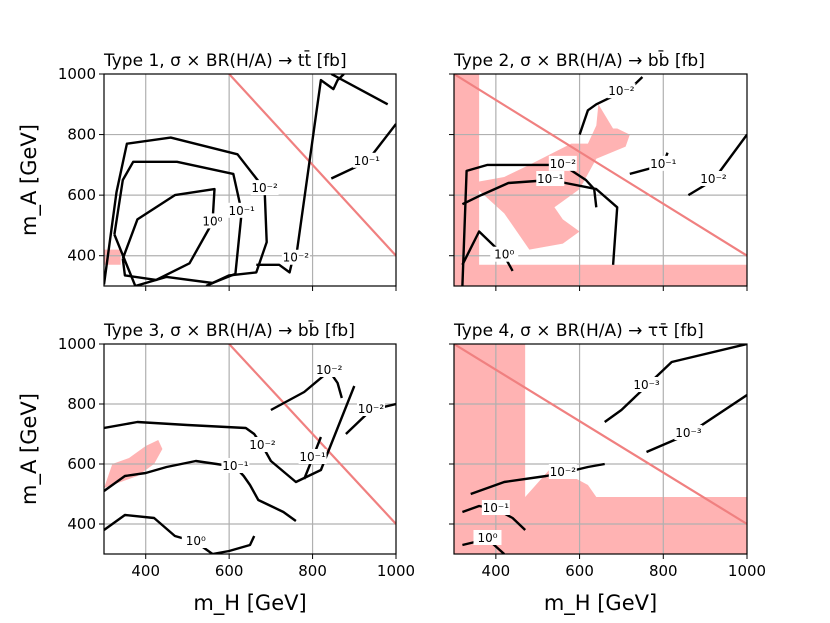 This screenshot has height=623, width=830. I want to click on plot-area: 10⁰ 10⁻¹ 10⁻² 10⁻² 10⁻¹, so click(250, 180).